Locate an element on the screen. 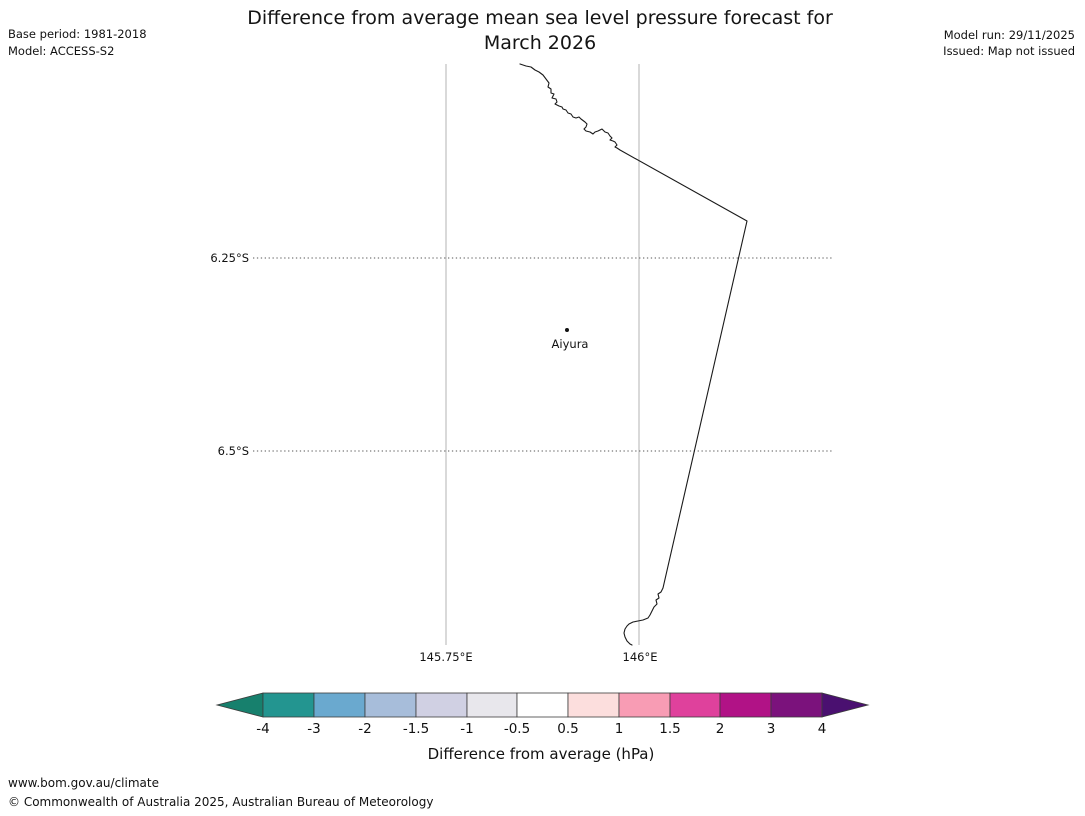 The width and height of the screenshot is (1085, 816). station-marker-dot is located at coordinates (567, 330).